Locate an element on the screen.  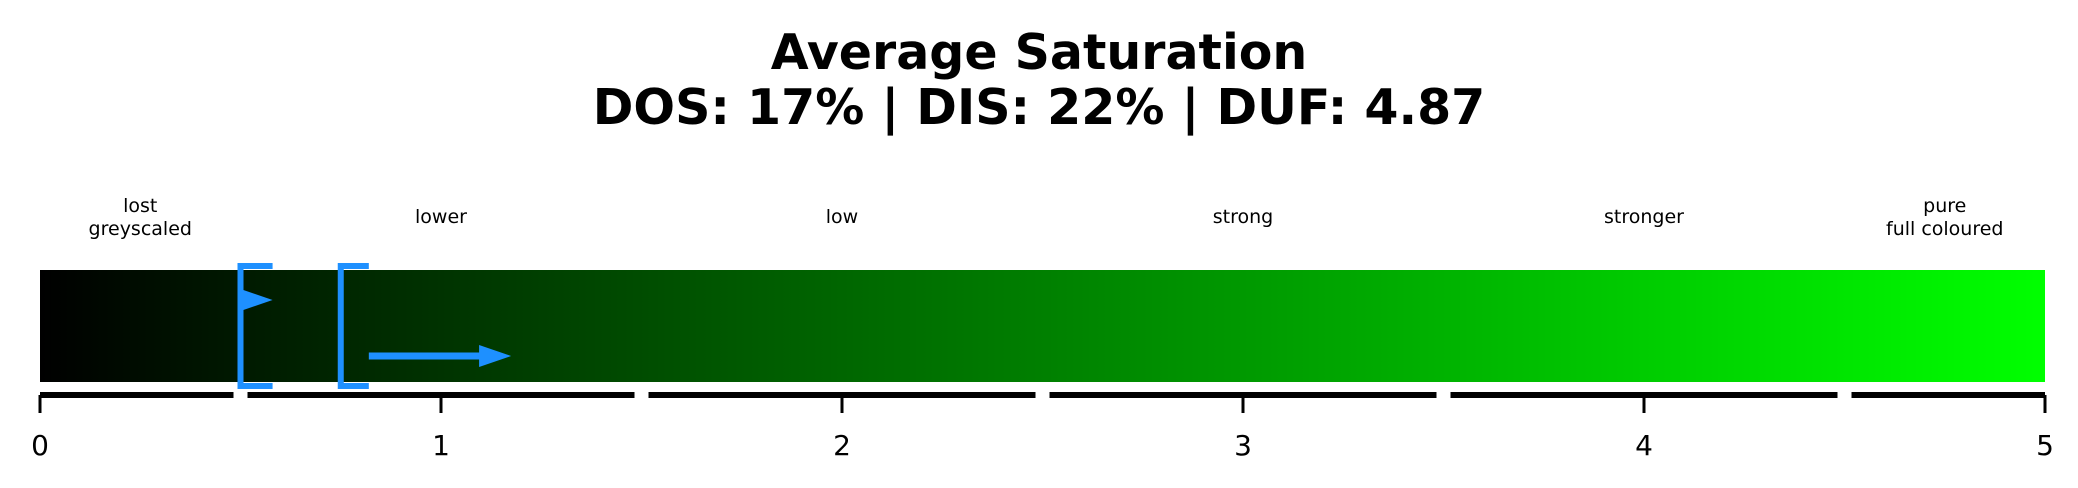
chart-title-line-2: DOS: 17% | DIS: 22% | DUF: 4.87 is located at coordinates (1039, 107).